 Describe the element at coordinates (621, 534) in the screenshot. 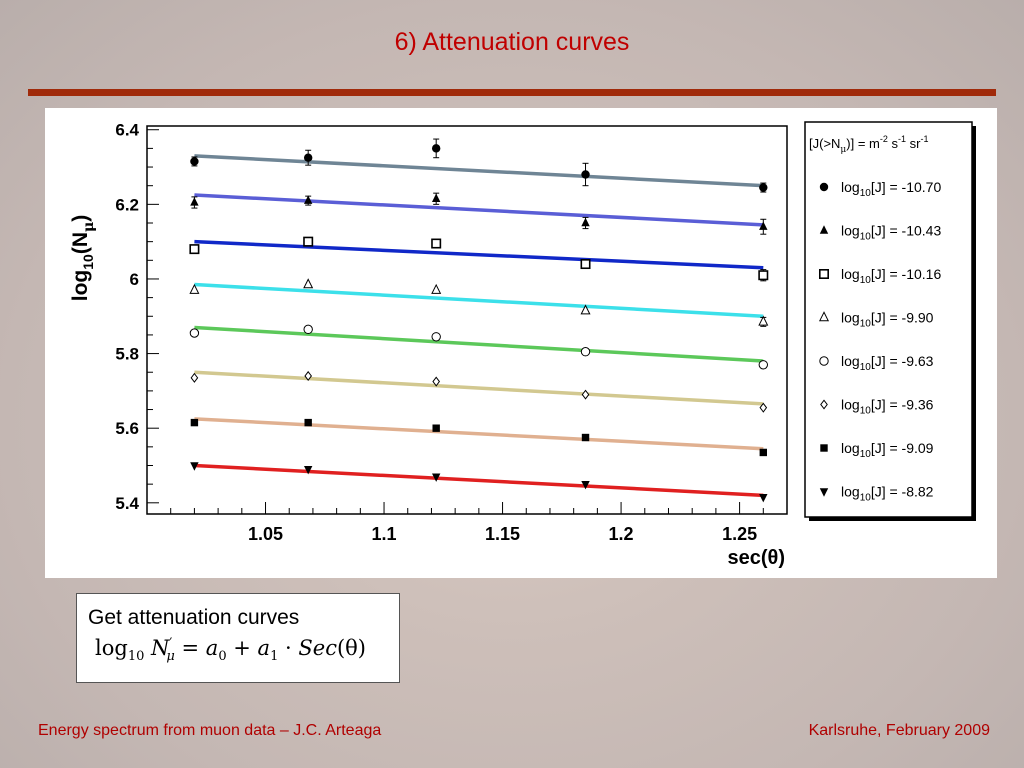

I see `x-tick-label: 1.2` at that location.